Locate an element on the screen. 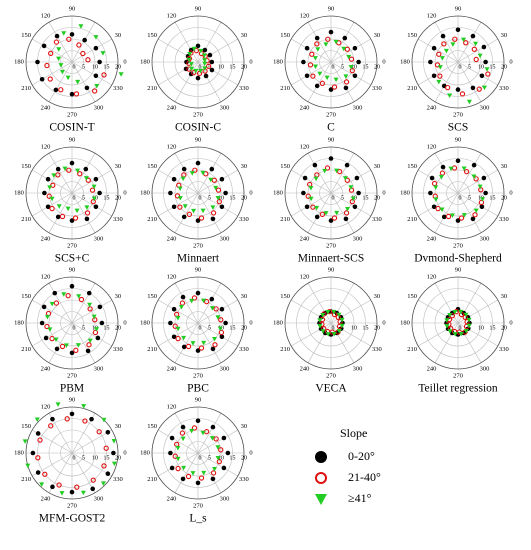 The image size is (531, 550). angle-tick-label: 330 is located at coordinates (244, 349).